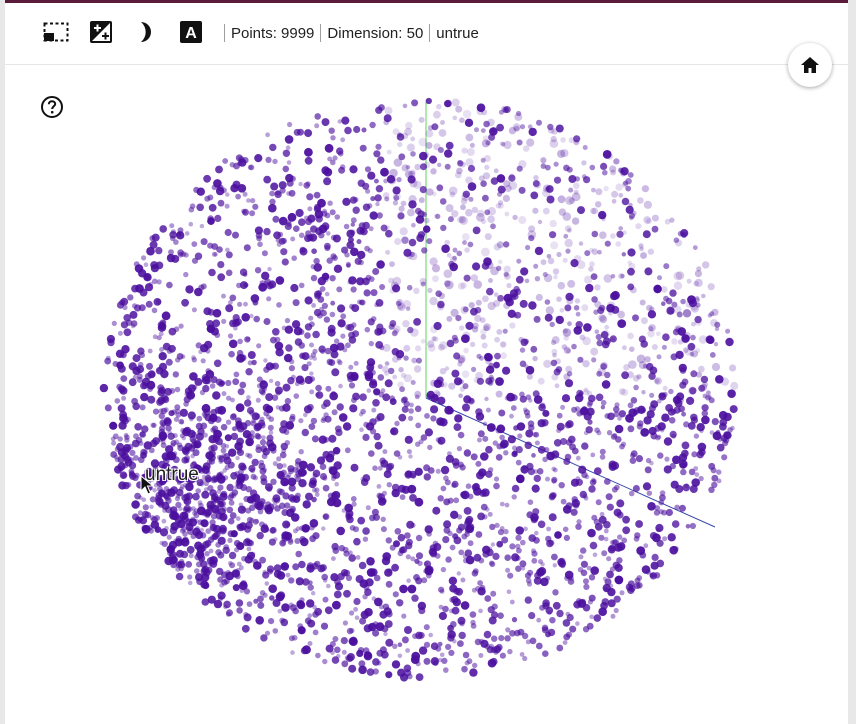 The image size is (856, 724). Describe the element at coordinates (56, 32) in the screenshot. I see `selection-icon` at that location.